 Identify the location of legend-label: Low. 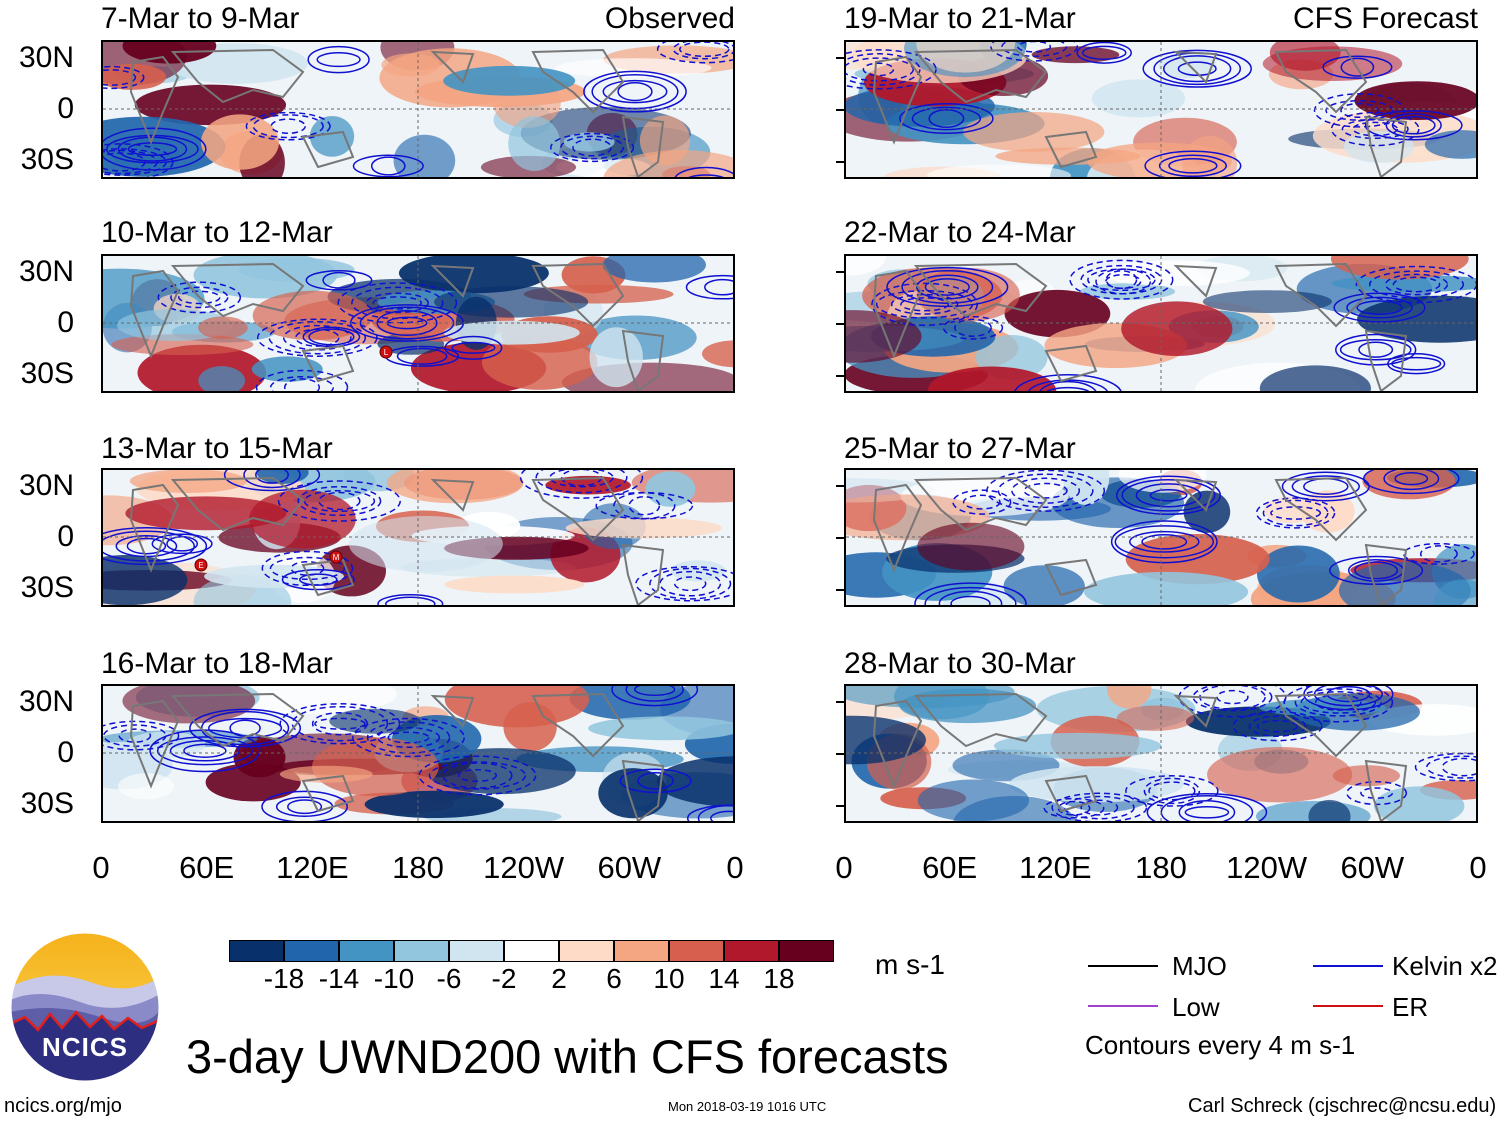
(1196, 1007).